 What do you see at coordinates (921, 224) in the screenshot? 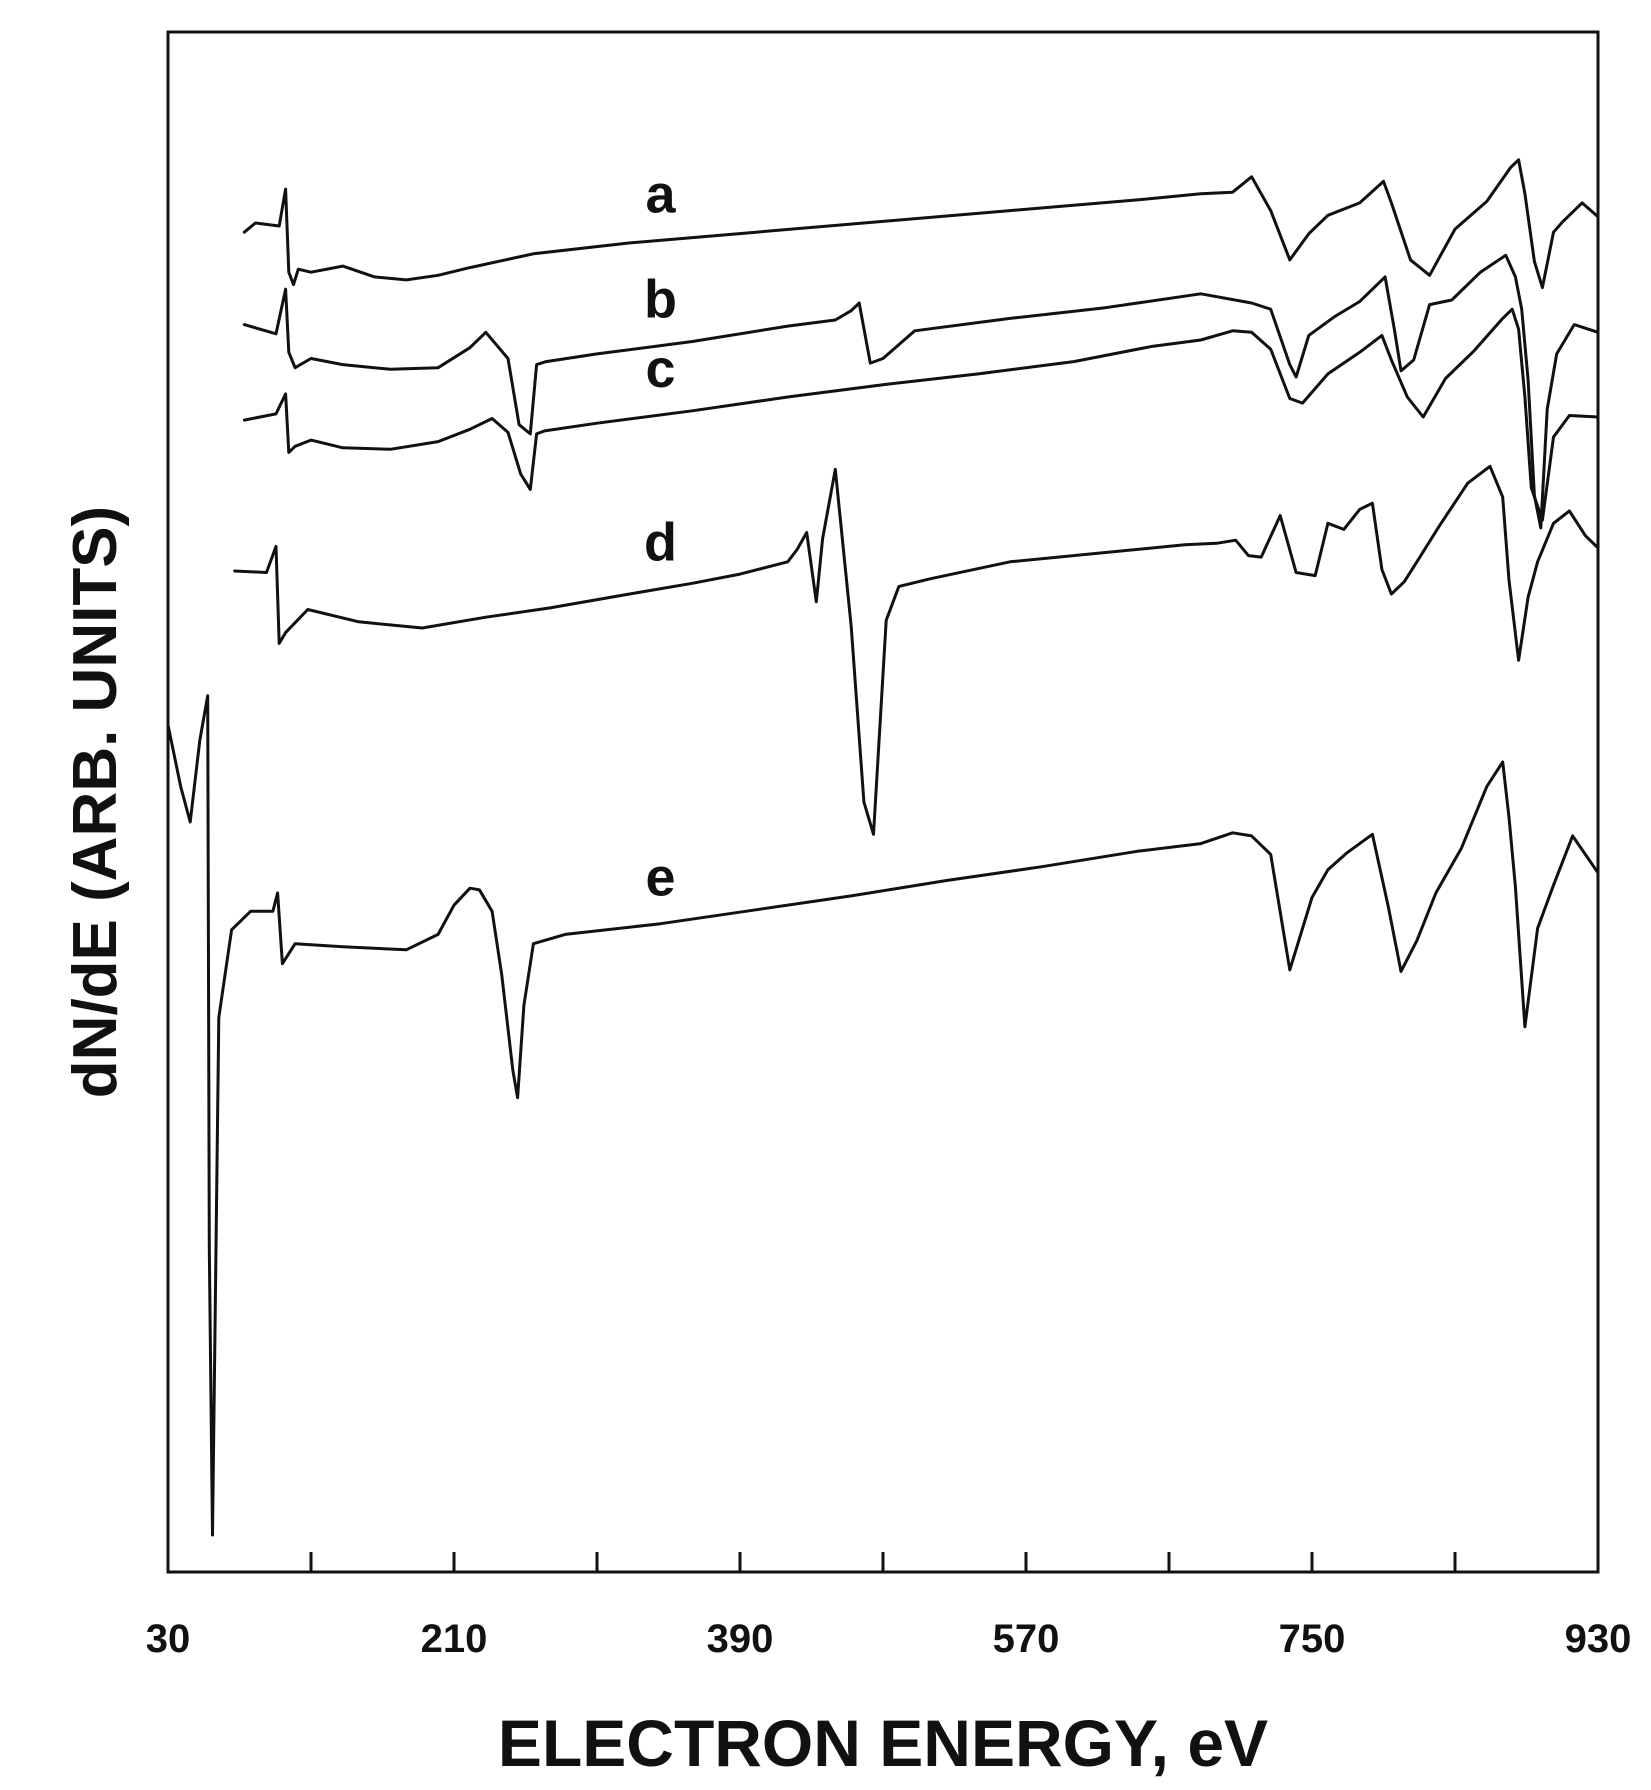
I see `series-line-a` at bounding box center [921, 224].